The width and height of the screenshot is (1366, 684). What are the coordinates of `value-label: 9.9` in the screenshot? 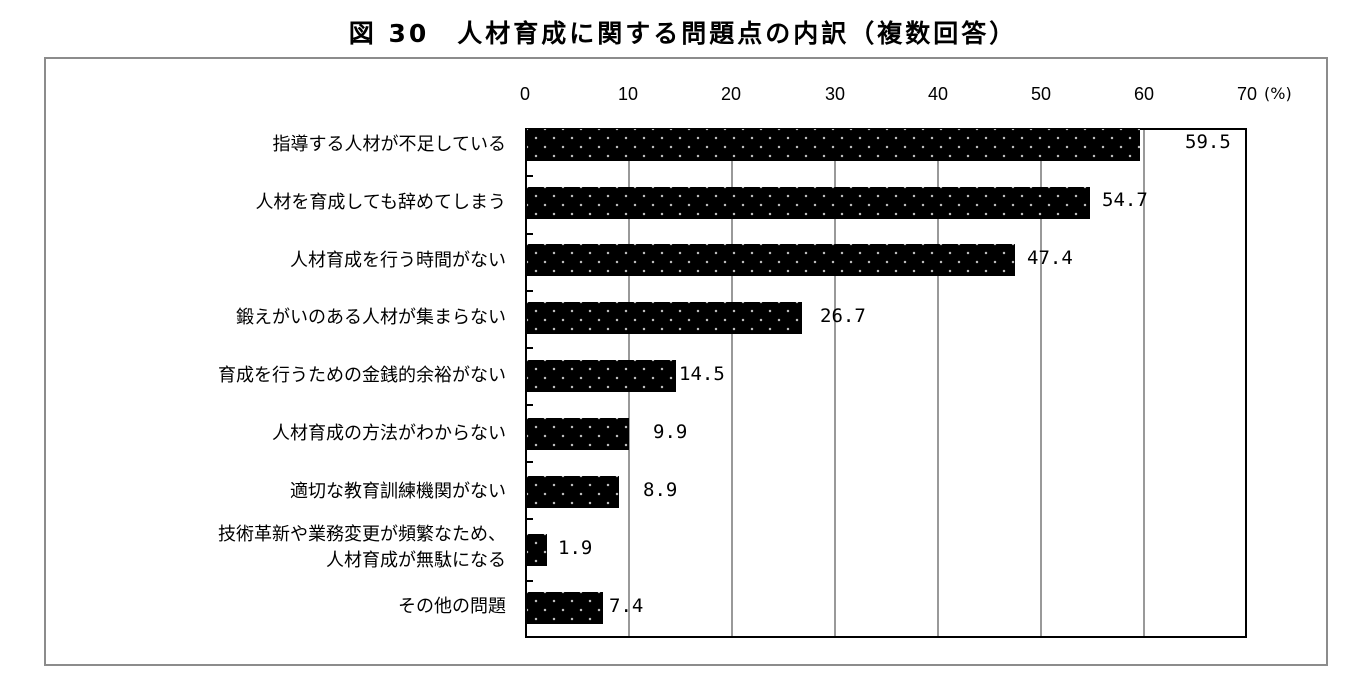 It's located at (670, 432).